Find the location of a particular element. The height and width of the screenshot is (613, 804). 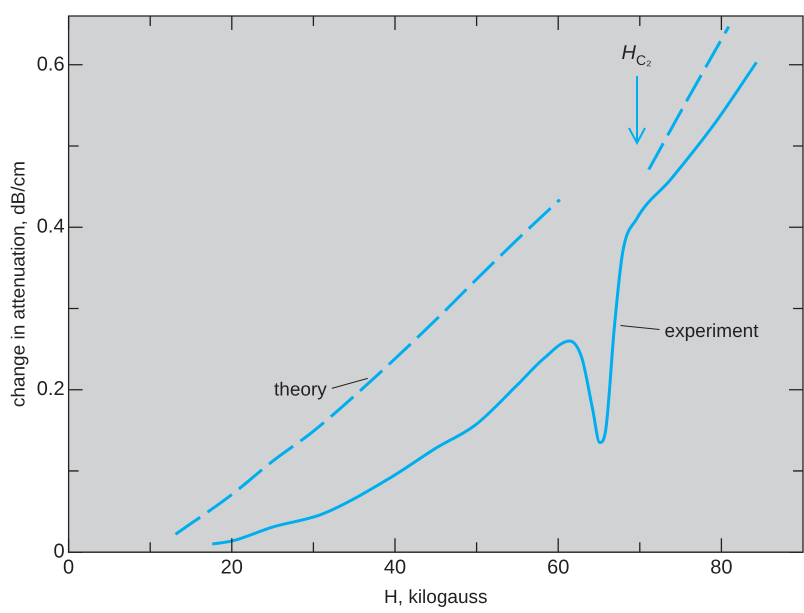

y-tick-label: 0.4 is located at coordinates (50, 227).